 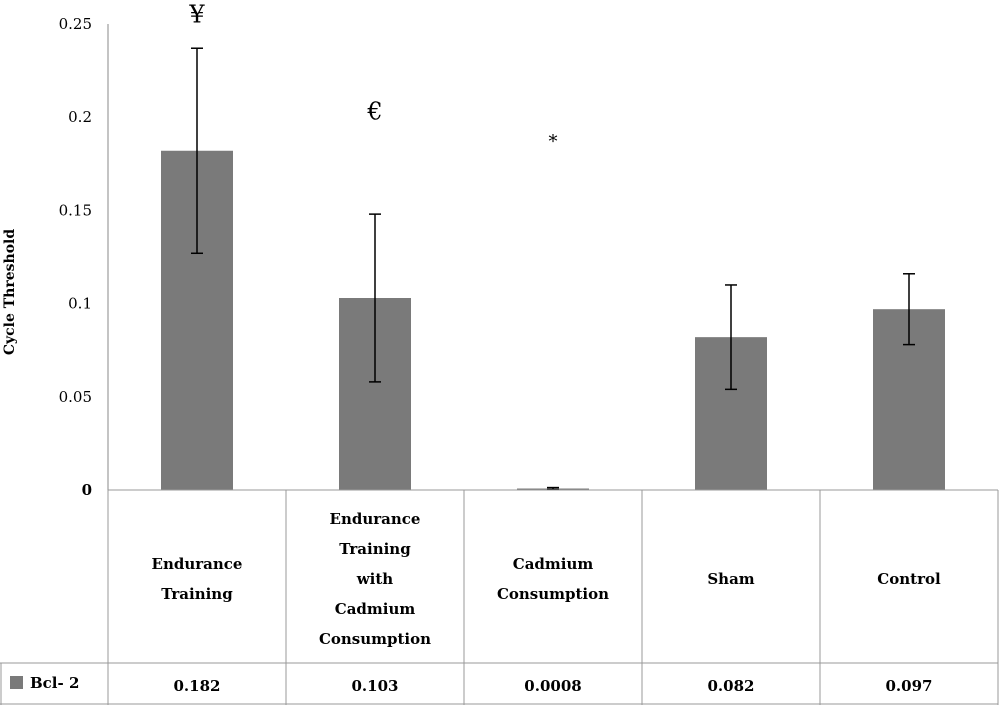 What do you see at coordinates (84, 257) in the screenshot?
I see `y-axis: 0 0.05 0.1 0.15 0.2 0.25` at bounding box center [84, 257].